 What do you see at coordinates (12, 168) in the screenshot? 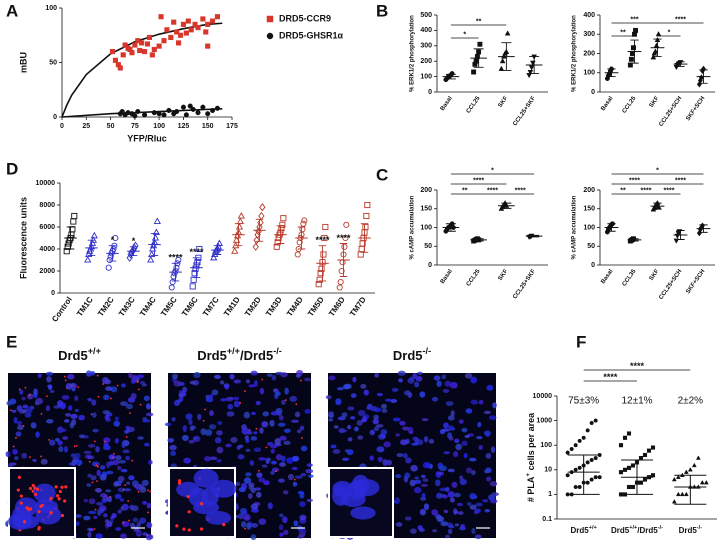
I see `panel-letter: D` at bounding box center [12, 168].